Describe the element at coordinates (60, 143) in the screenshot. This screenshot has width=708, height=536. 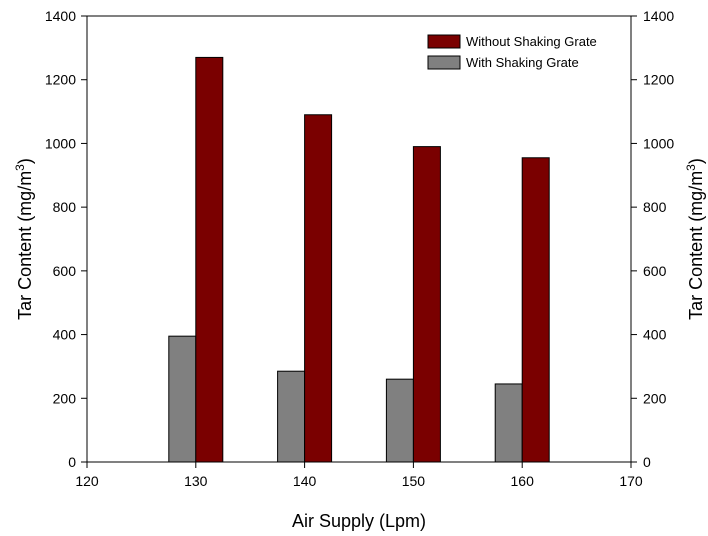
I see `y-tick-label-1000: 1000` at that location.